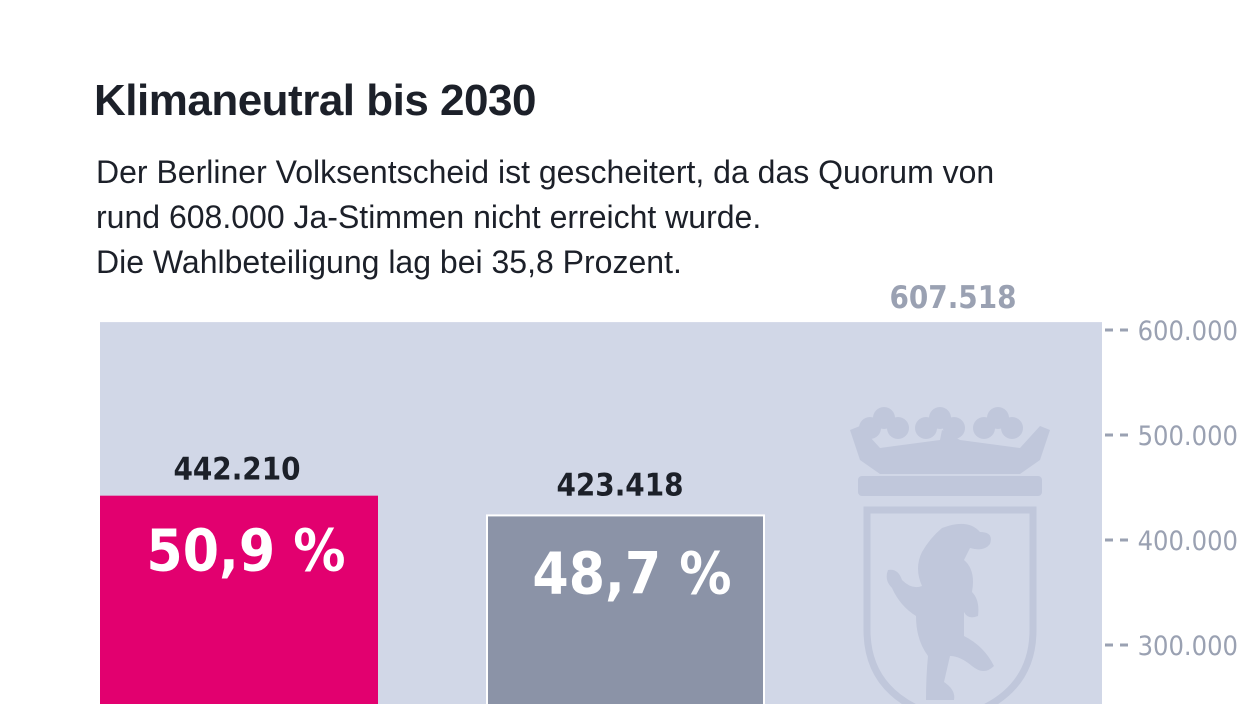 The height and width of the screenshot is (704, 1251). I want to click on value-label-quorum: 607.518, so click(952, 298).